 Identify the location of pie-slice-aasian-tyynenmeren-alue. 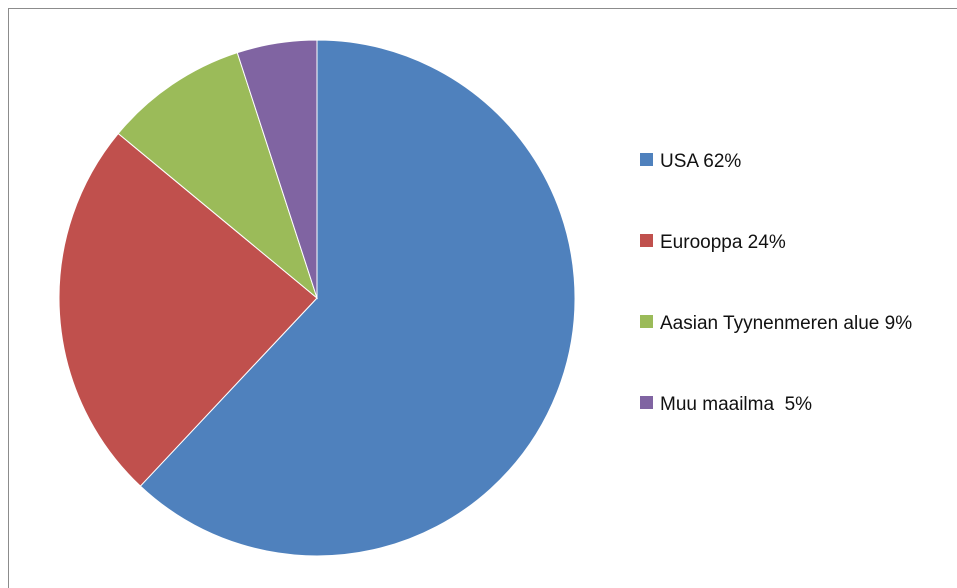
(218, 175).